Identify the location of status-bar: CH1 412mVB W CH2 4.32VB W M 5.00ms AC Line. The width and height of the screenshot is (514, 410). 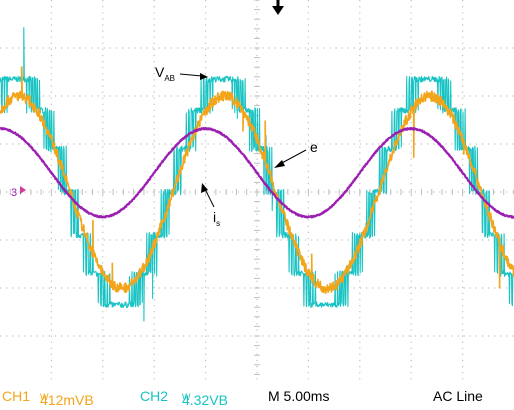
(257, 397).